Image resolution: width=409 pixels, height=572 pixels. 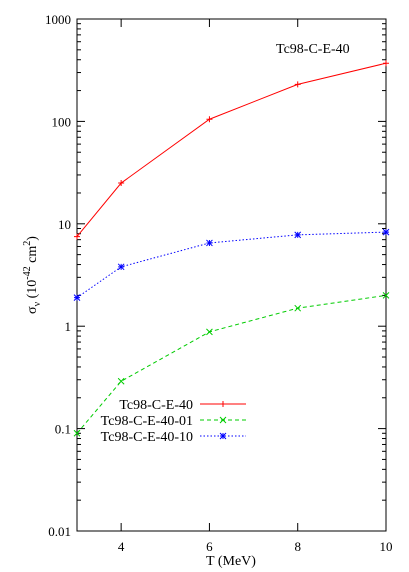 I want to click on y-axis-label-nu: ν, so click(x=37, y=303).